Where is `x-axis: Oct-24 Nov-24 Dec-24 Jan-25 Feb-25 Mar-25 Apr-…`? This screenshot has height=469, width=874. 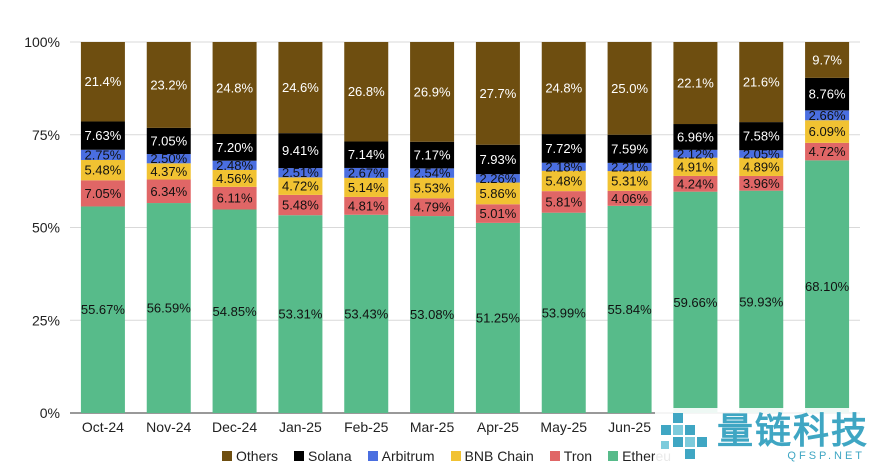
x-axis: Oct-24 Nov-24 Dec-24 Jan-25 Feb-25 Mar-25 Apr-… is located at coordinates (366, 427).